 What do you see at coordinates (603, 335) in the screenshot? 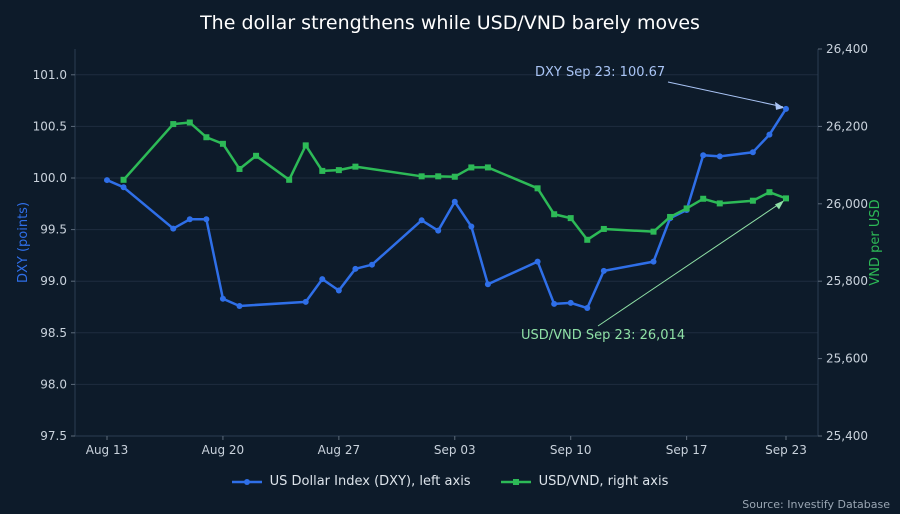
I see `annotation-vnd-label: USD/VND Sep 23: 26,014` at bounding box center [603, 335].